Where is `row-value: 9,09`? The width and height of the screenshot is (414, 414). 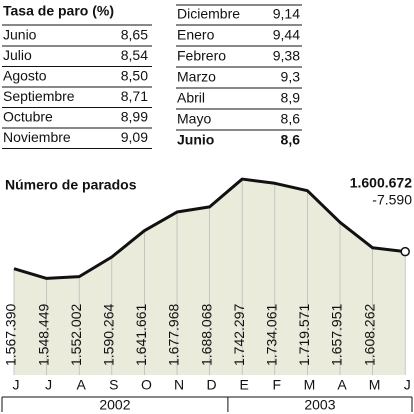
row-value: 9,09 is located at coordinates (134, 137).